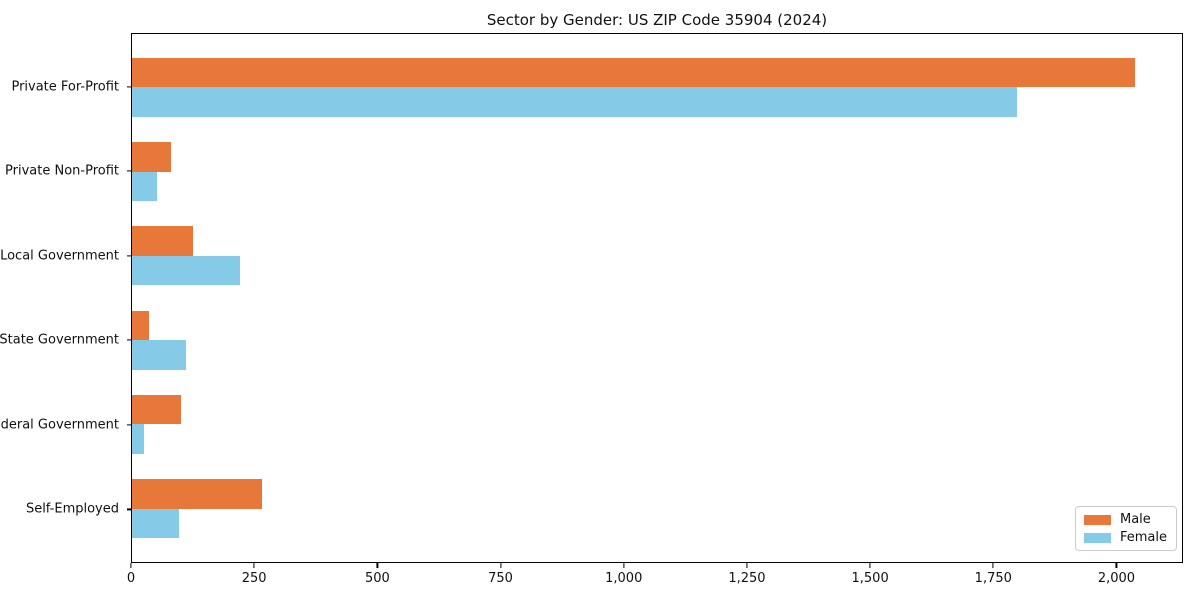 The height and width of the screenshot is (600, 1200). I want to click on y-tick-label: Private For-Profit, so click(65, 87).